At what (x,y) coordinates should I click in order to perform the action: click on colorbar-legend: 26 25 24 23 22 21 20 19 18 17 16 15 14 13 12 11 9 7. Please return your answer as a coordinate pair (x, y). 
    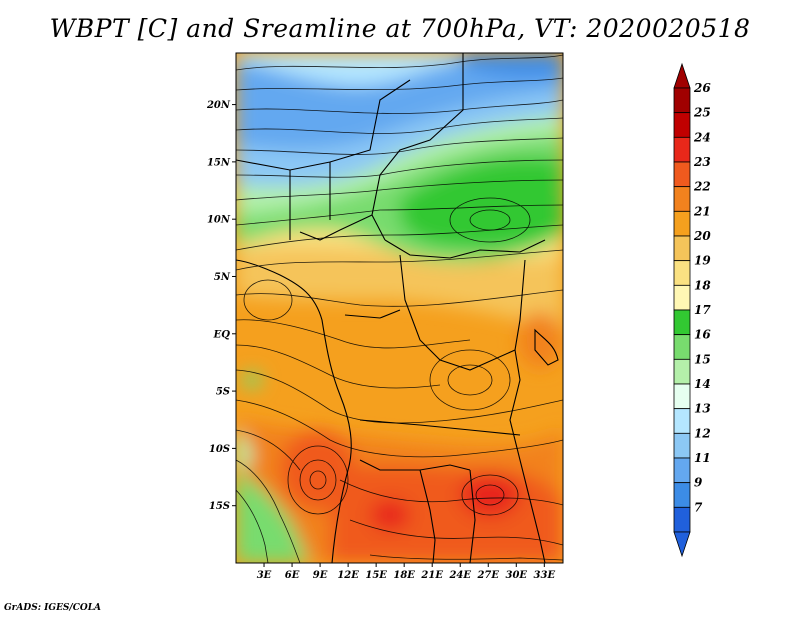
    Looking at the image, I should click on (692, 310).